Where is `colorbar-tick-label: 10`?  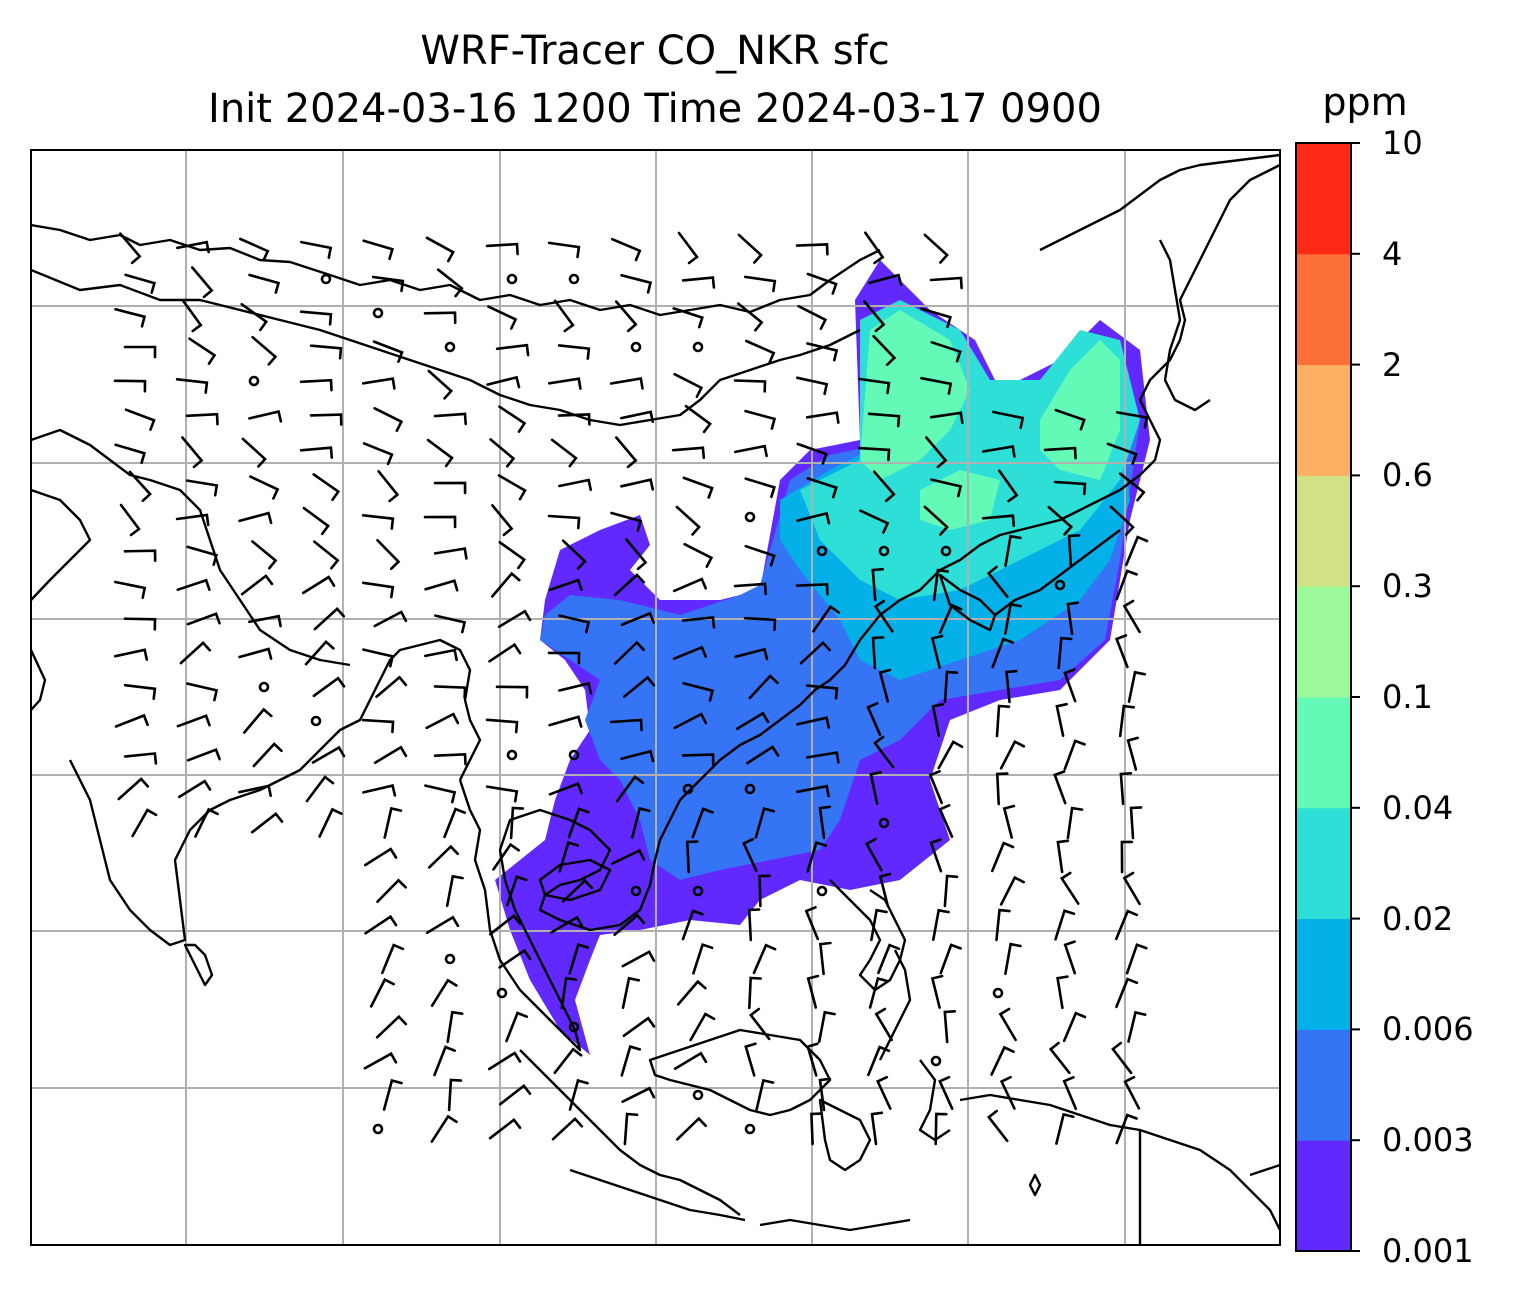
colorbar-tick-label: 10 is located at coordinates (1402, 143).